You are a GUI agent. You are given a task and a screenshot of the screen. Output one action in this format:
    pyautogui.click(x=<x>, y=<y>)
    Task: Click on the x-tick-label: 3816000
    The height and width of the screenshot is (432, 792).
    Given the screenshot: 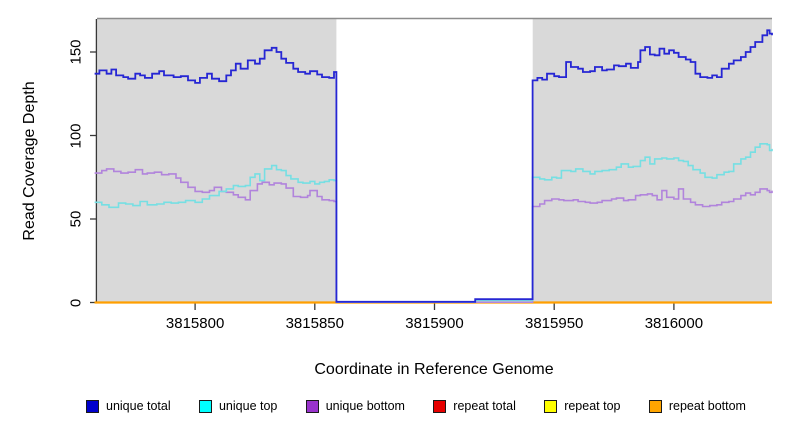 What is the action you would take?
    pyautogui.click(x=674, y=323)
    